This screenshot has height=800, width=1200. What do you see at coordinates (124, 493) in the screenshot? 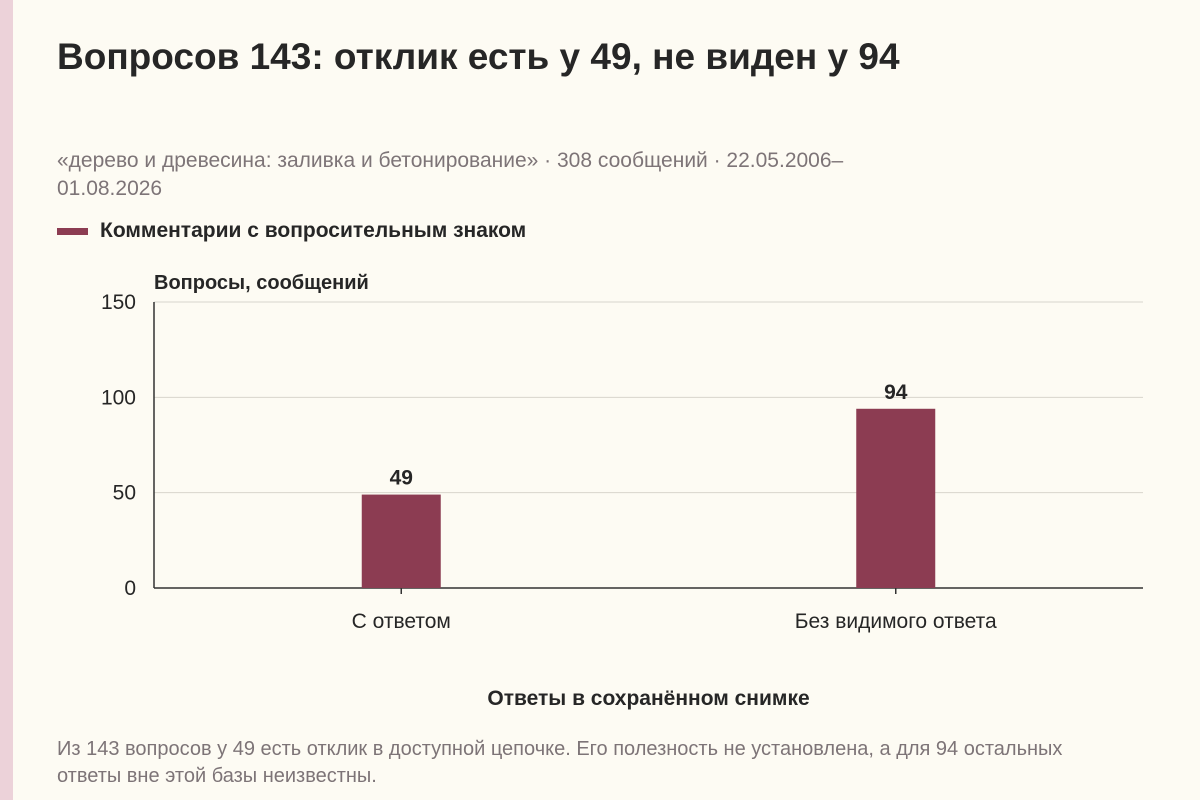
I see `y-tick-label: 50` at bounding box center [124, 493].